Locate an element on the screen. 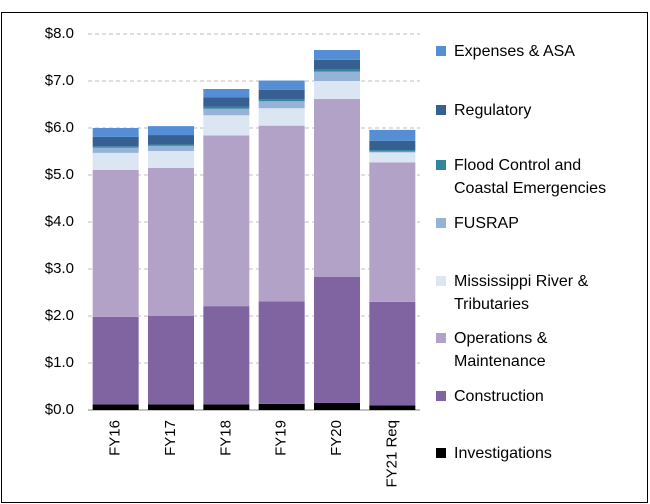 The height and width of the screenshot is (504, 650). legend-label: Regulatory is located at coordinates (493, 110).